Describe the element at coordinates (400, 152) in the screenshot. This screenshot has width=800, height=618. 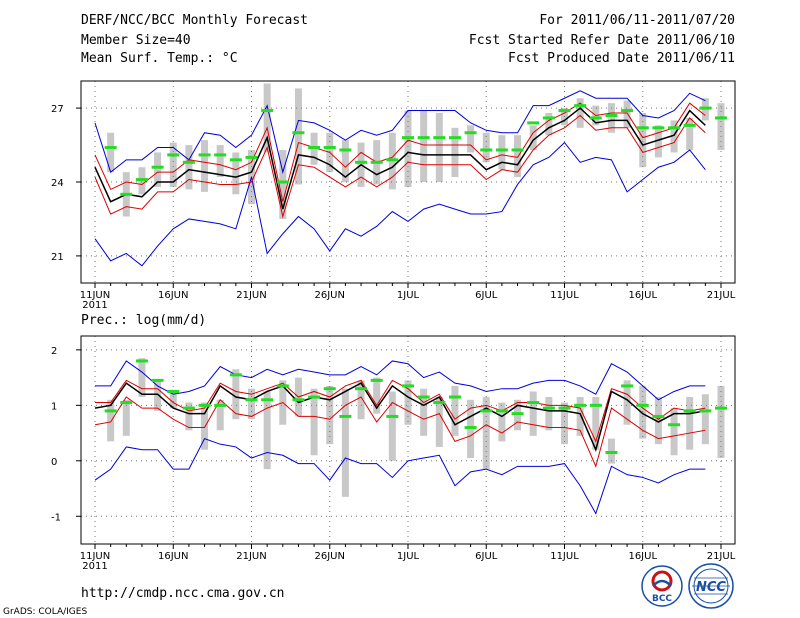
I see `temp-plus-sd-line` at that location.